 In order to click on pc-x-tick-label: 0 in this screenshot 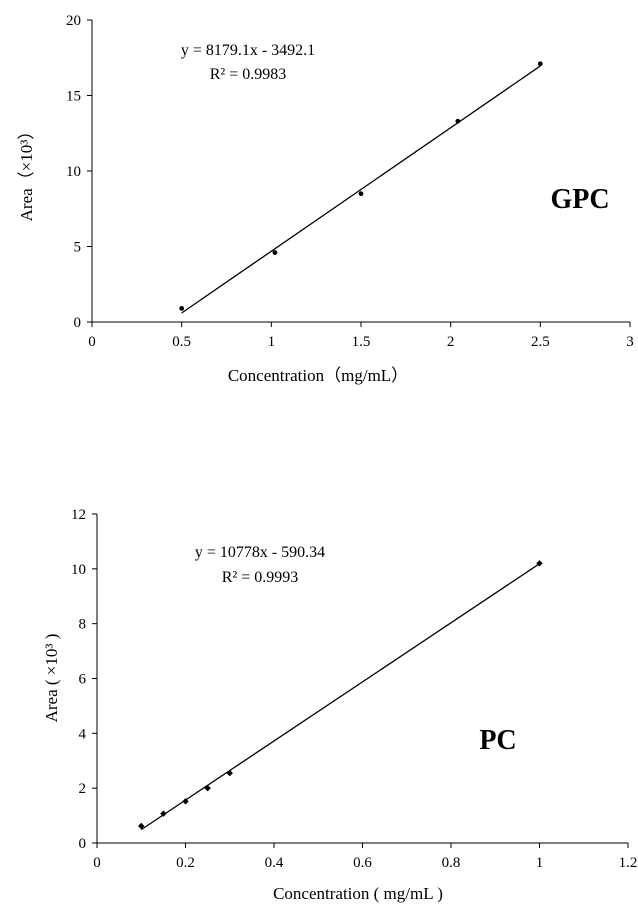, I will do `click(97, 863)`.